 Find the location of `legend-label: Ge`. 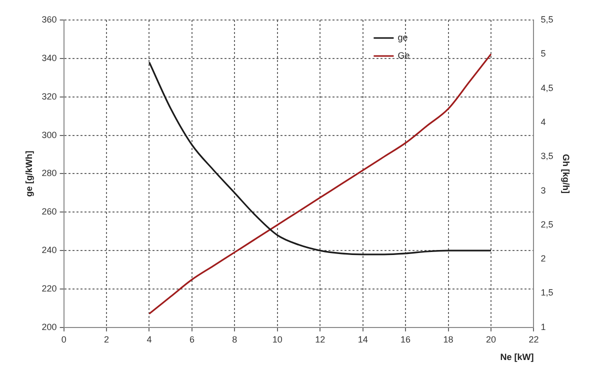

legend-label: Ge is located at coordinates (404, 55).